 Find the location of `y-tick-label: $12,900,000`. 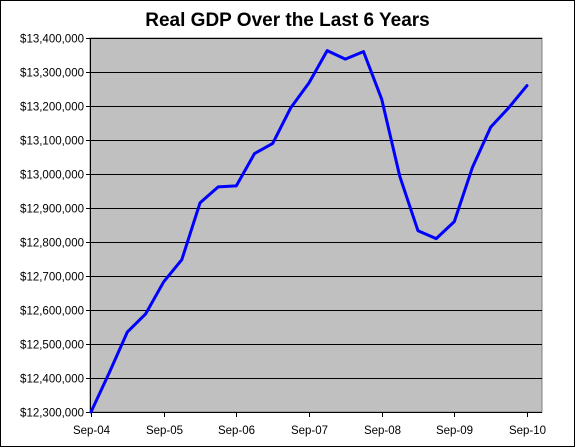

y-tick-label: $12,900,000 is located at coordinates (52, 210).